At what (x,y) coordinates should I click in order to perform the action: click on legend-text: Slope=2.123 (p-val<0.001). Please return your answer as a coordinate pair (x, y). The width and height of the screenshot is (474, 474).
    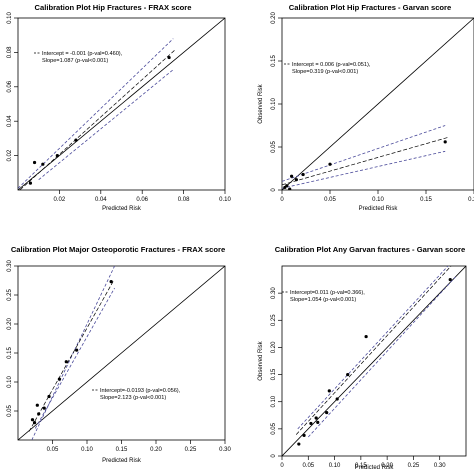
    Looking at the image, I should click on (133, 398).